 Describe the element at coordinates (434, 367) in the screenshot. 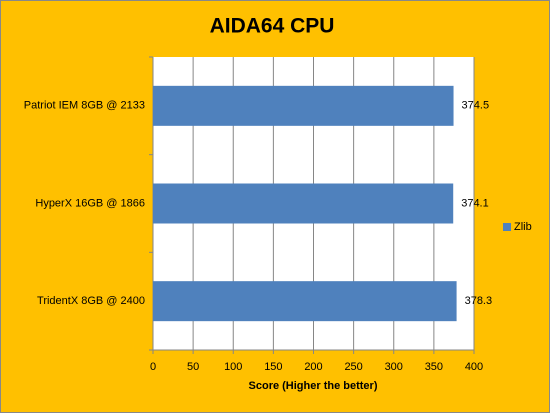

I see `x-tick-label: 350` at that location.